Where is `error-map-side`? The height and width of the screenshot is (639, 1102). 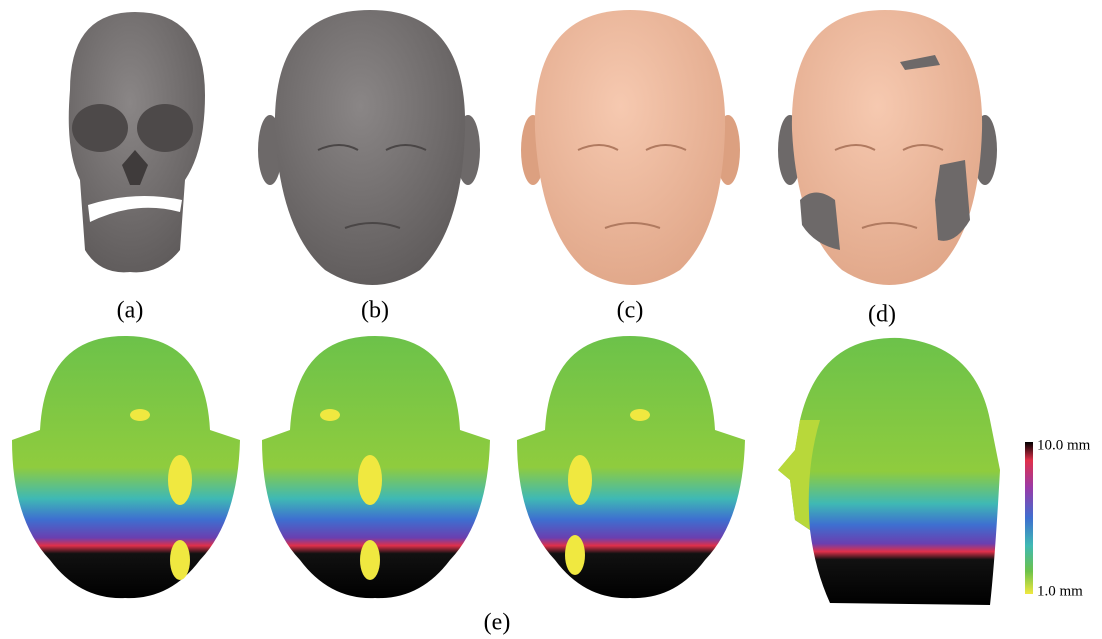 error-map-side is located at coordinates (889, 471).